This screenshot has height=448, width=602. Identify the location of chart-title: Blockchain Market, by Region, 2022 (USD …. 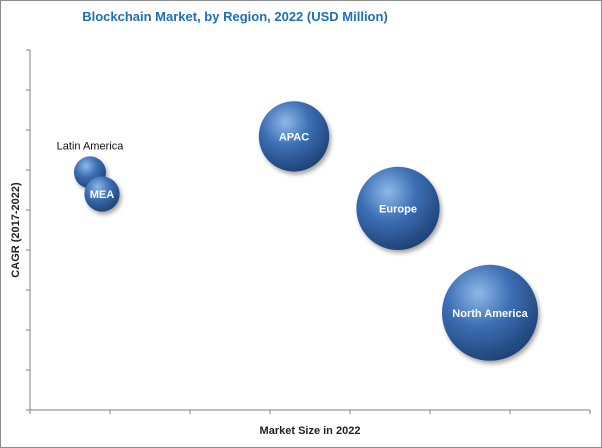
(235, 16).